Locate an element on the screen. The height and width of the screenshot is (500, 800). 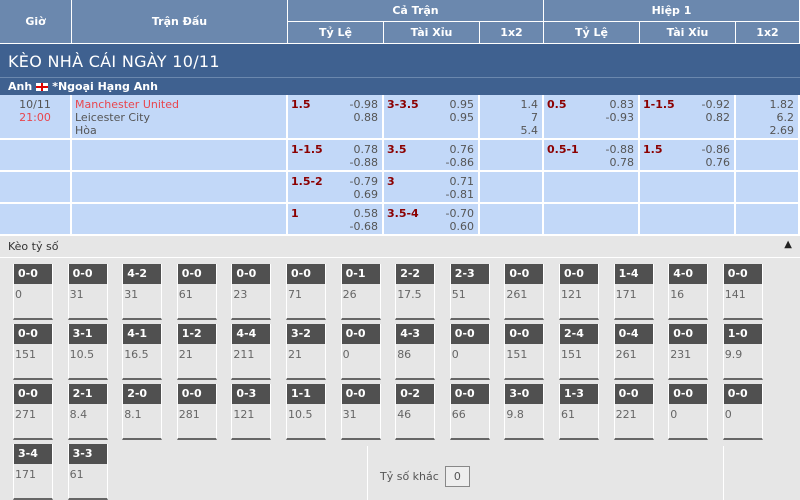
odds-value: 0.69 is located at coordinates (366, 194).